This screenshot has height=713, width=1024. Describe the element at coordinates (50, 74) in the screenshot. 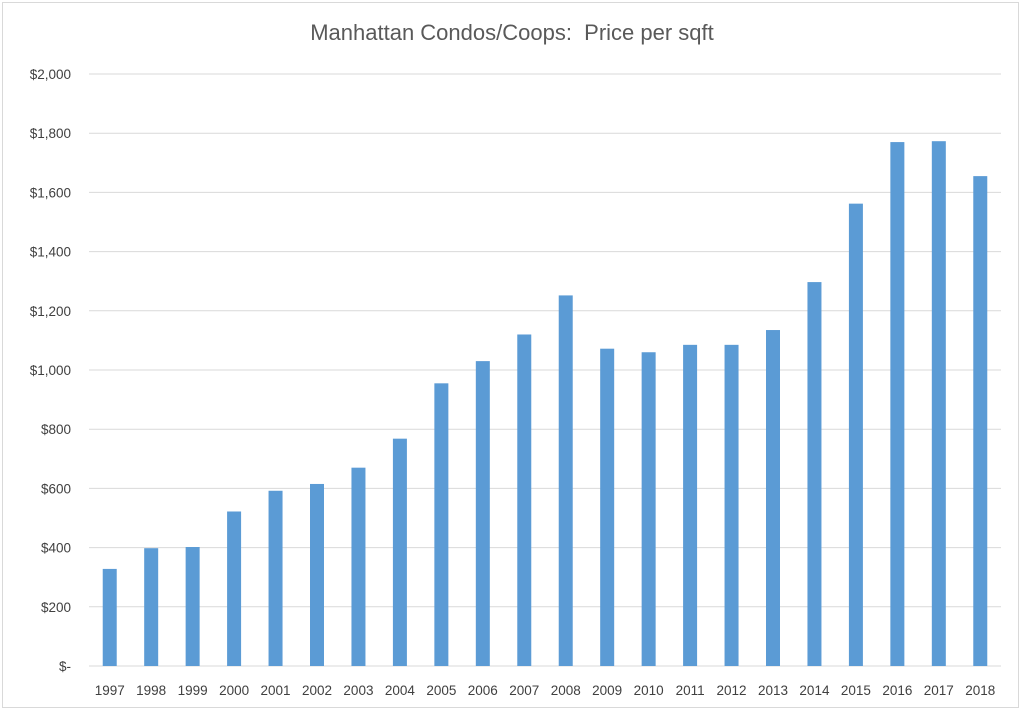

I see `y-tick-label: $2,000` at that location.